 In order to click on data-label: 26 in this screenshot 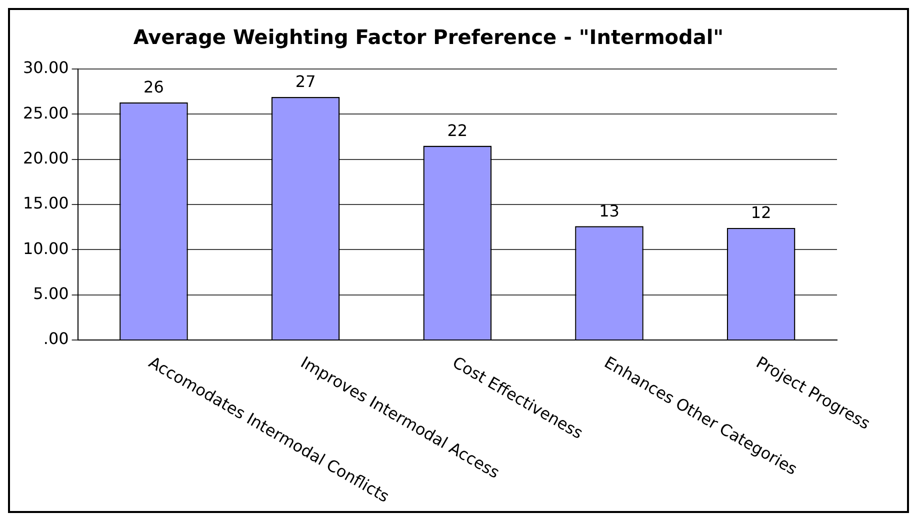, I will do `click(154, 87)`.